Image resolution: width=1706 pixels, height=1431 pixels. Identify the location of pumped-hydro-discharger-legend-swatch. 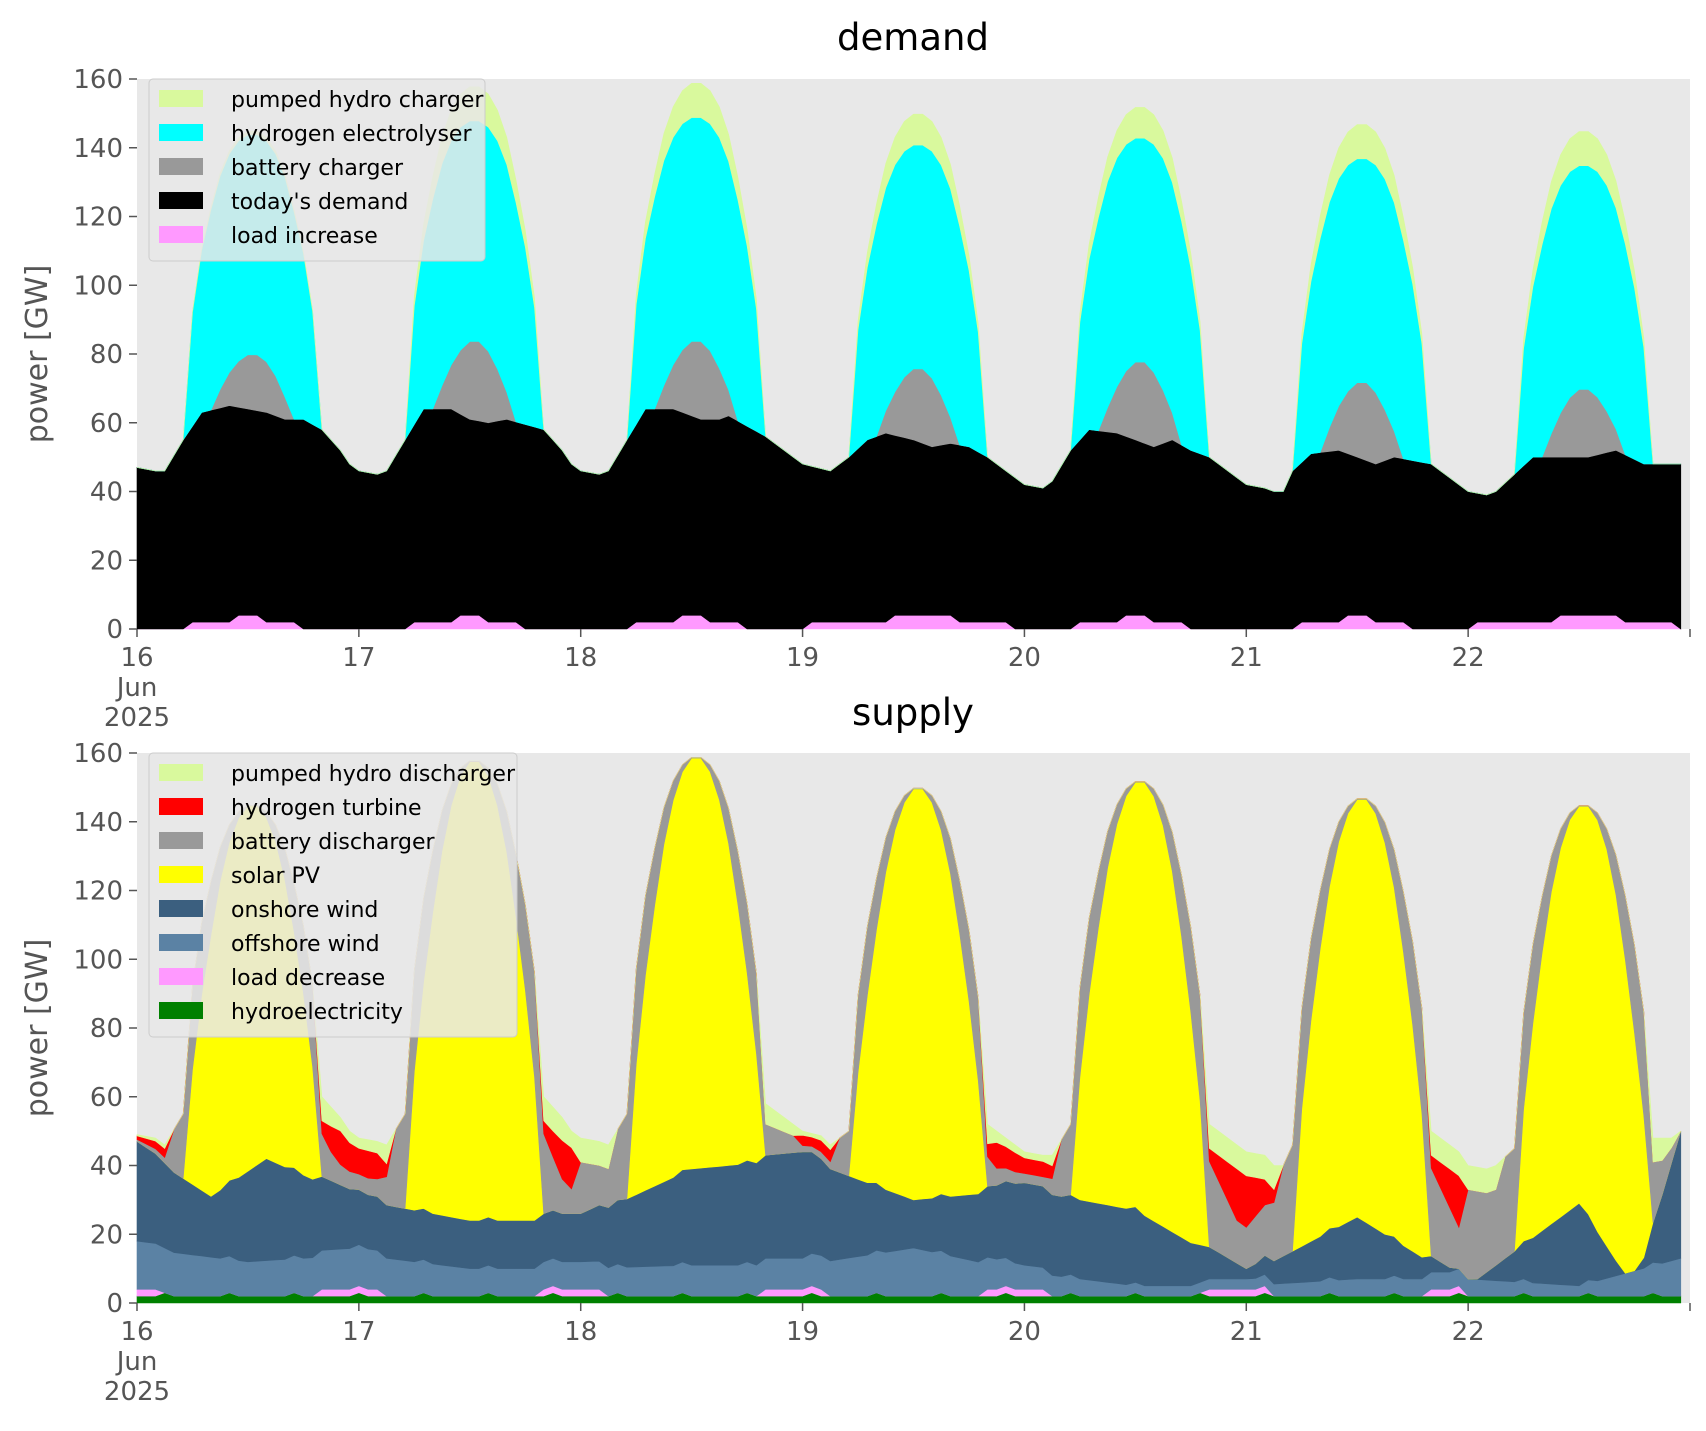
(181, 772).